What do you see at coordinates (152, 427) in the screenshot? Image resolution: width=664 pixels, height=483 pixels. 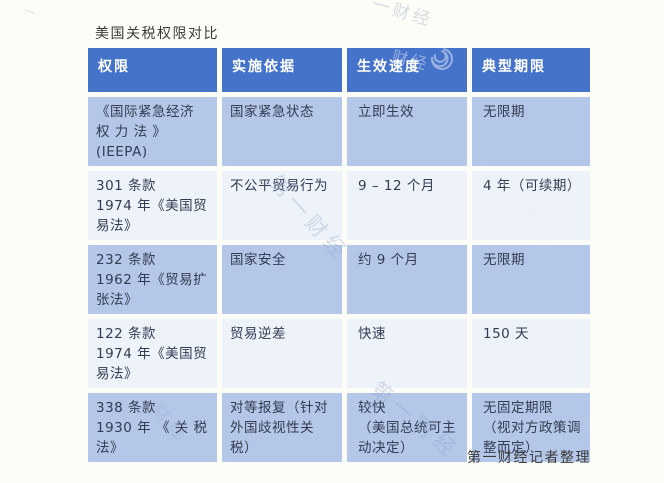 I see `cell-authority: 338 条款 1930 年 《 关 税 法》` at bounding box center [152, 427].